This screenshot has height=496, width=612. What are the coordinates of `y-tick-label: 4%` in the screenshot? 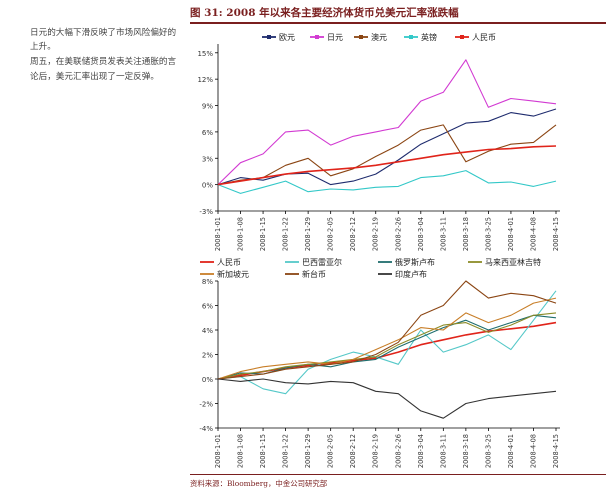 It's located at (207, 331).